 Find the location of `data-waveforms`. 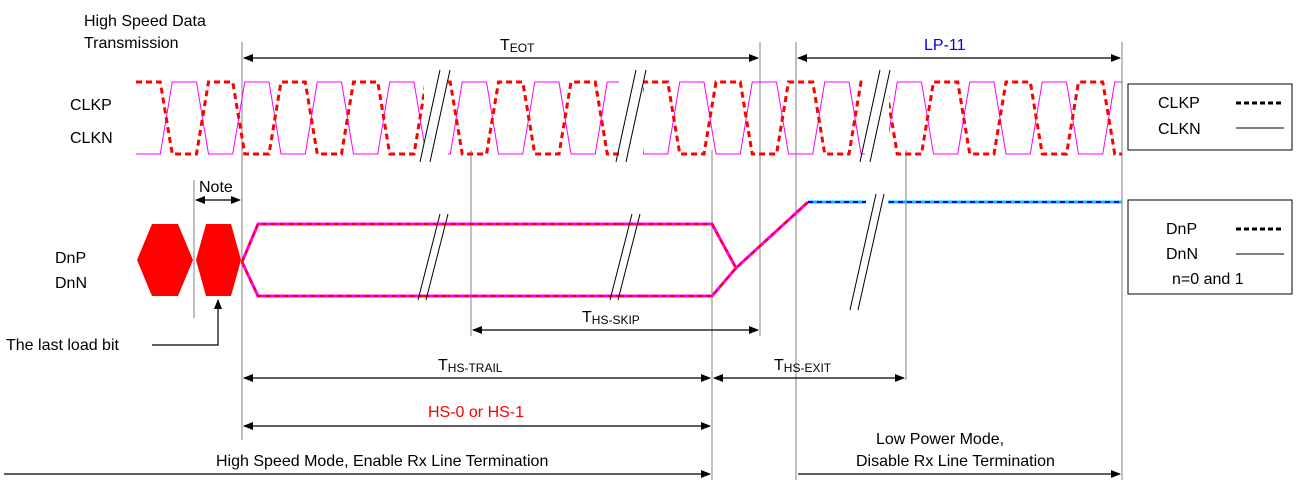

data-waveforms is located at coordinates (681, 249).